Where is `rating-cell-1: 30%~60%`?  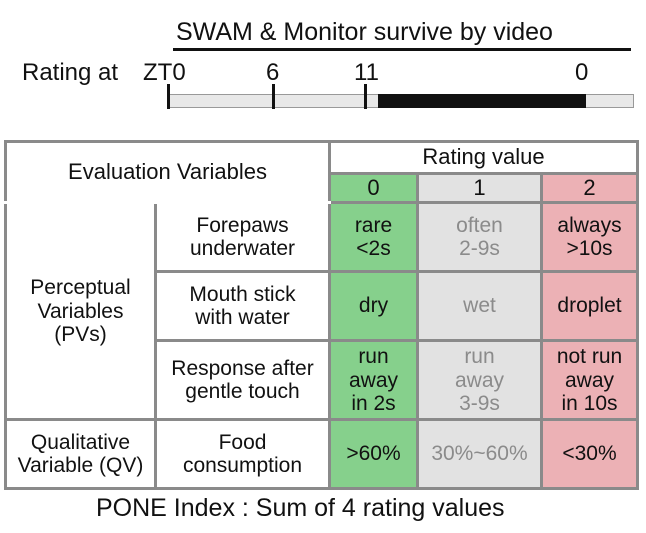
rating-cell-1: 30%~60% is located at coordinates (479, 454).